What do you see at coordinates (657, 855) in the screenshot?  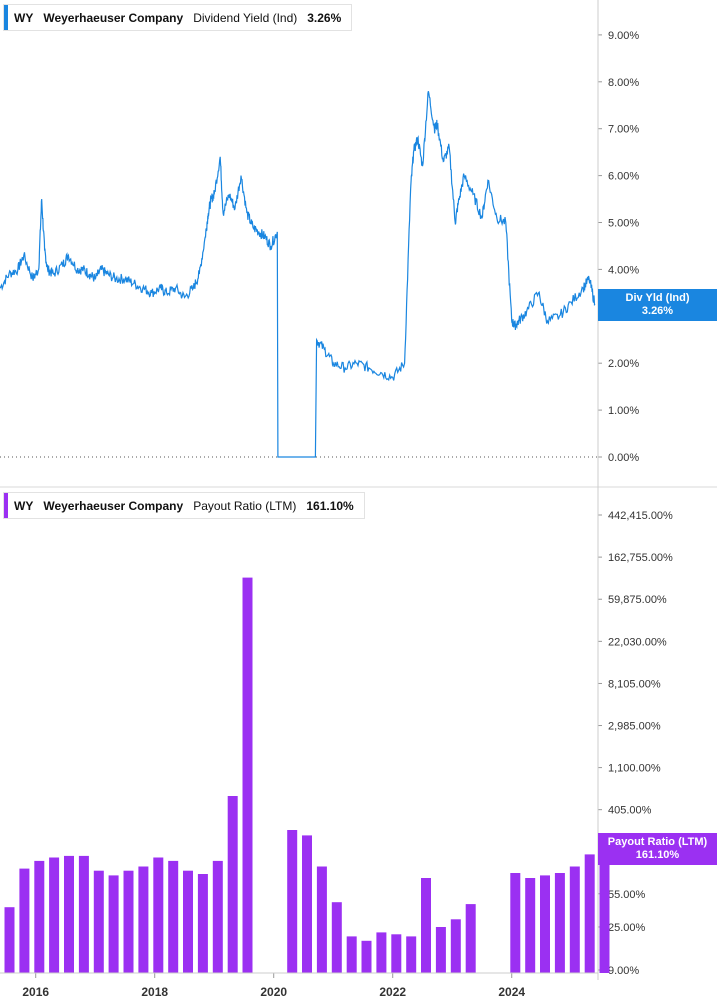 I see `flag-value: 161.10%` at bounding box center [657, 855].